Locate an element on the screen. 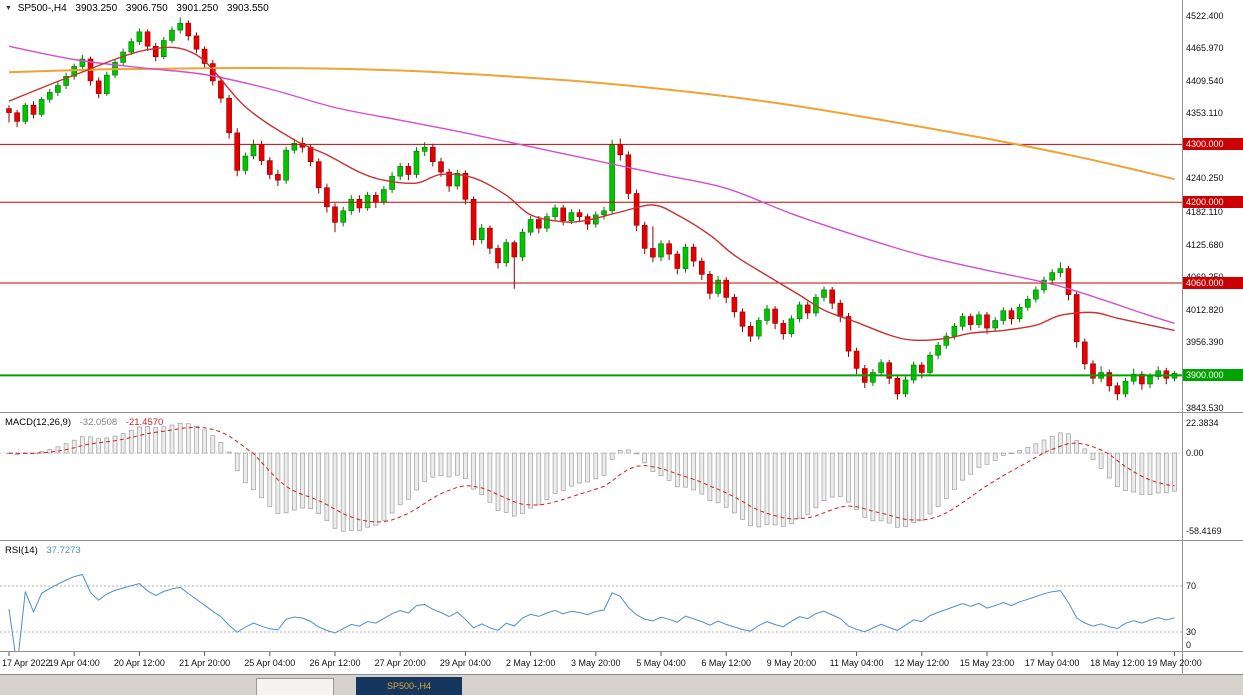 The image size is (1243, 695). tab-active-chart: SP500-,H4 is located at coordinates (409, 686).